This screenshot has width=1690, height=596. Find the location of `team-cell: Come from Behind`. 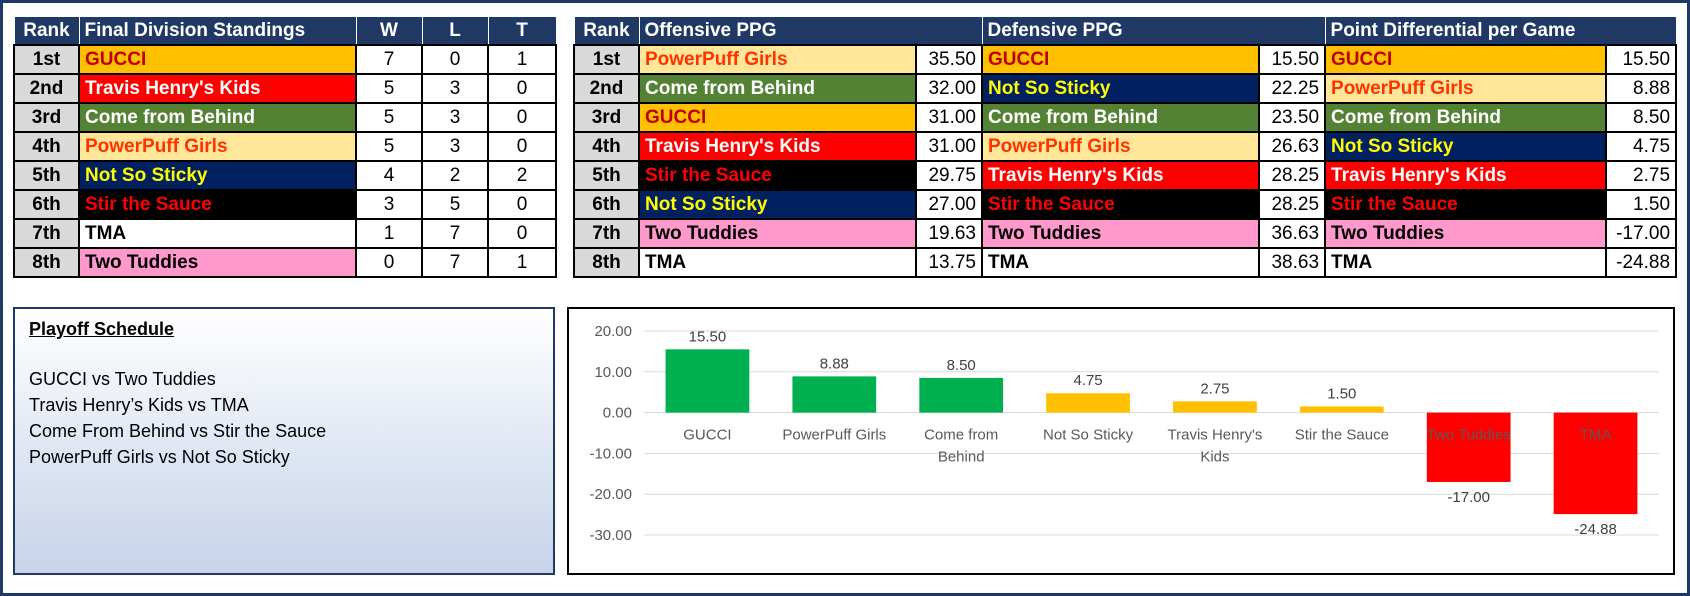

team-cell: Come from Behind is located at coordinates (217, 117).